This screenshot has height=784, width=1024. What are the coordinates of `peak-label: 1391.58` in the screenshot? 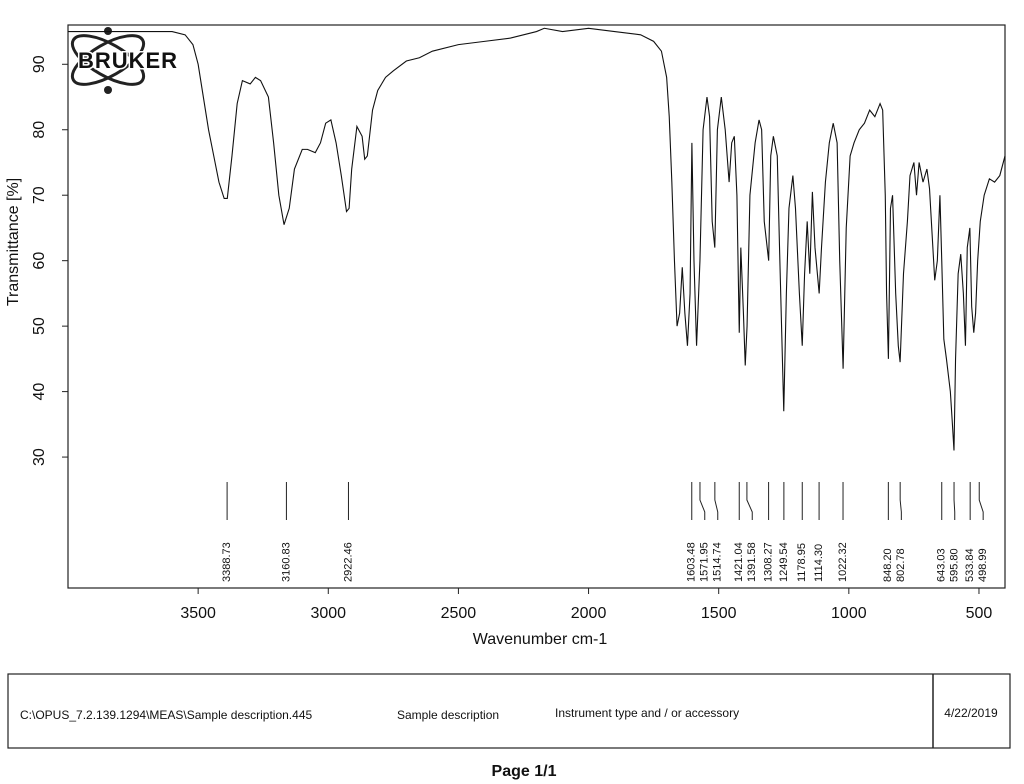 It's located at (752, 562).